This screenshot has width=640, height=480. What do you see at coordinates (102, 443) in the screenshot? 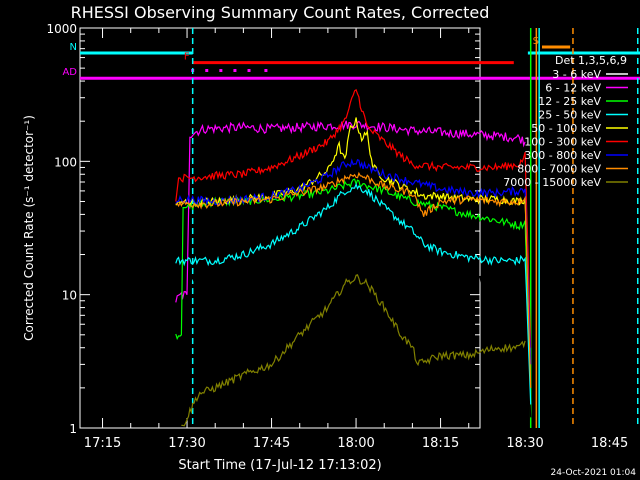
I see `x-tick-label: 17:15` at bounding box center [102, 443].